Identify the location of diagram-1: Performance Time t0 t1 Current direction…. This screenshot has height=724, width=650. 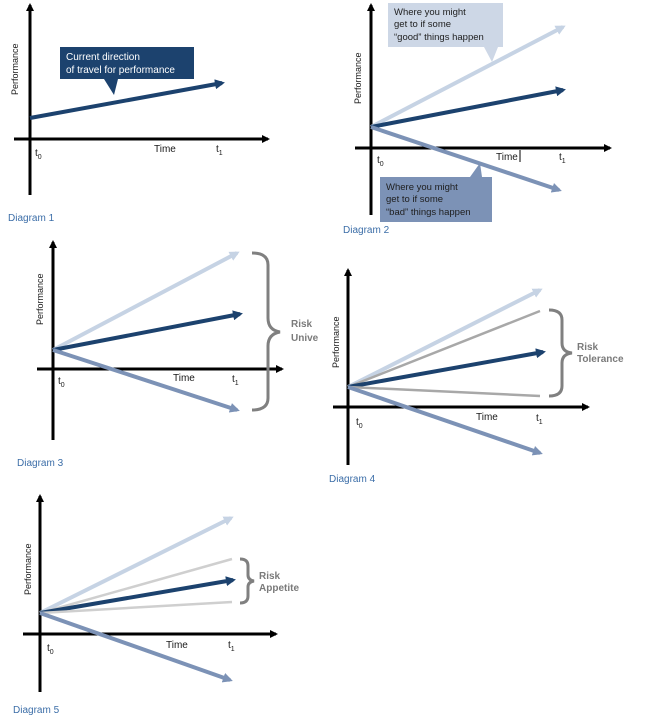
(139, 113).